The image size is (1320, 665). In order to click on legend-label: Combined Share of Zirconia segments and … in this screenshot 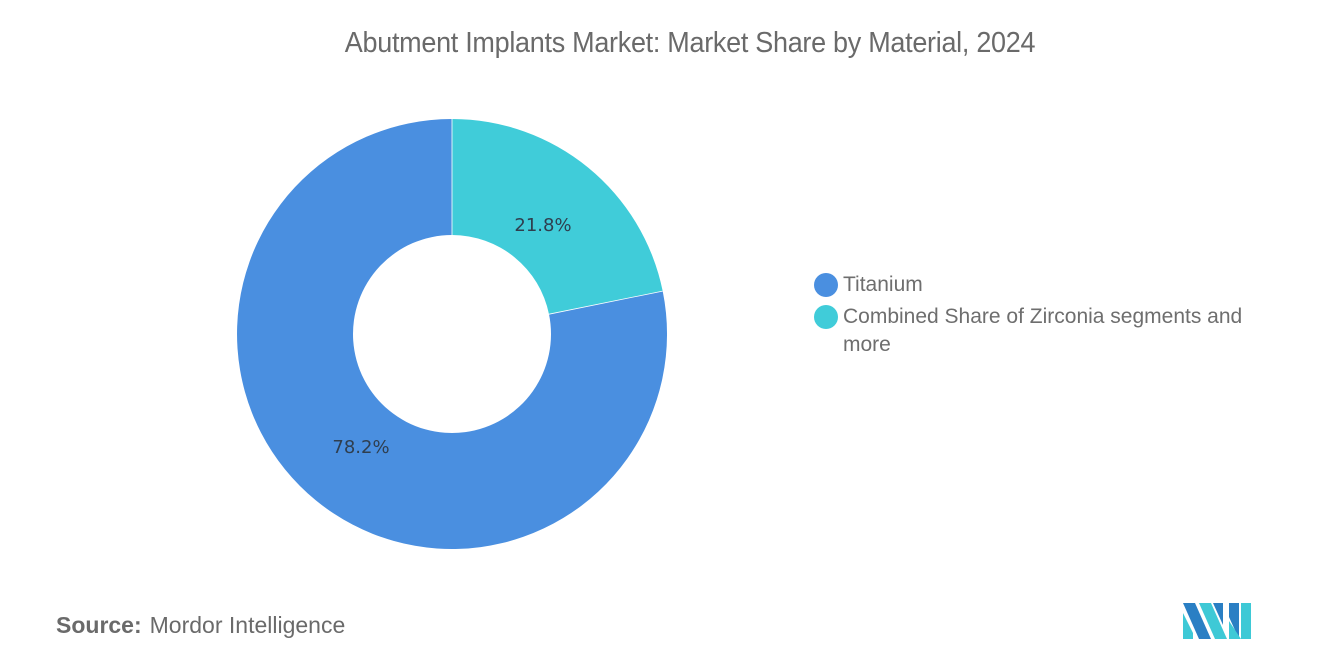, I will do `click(1043, 330)`.